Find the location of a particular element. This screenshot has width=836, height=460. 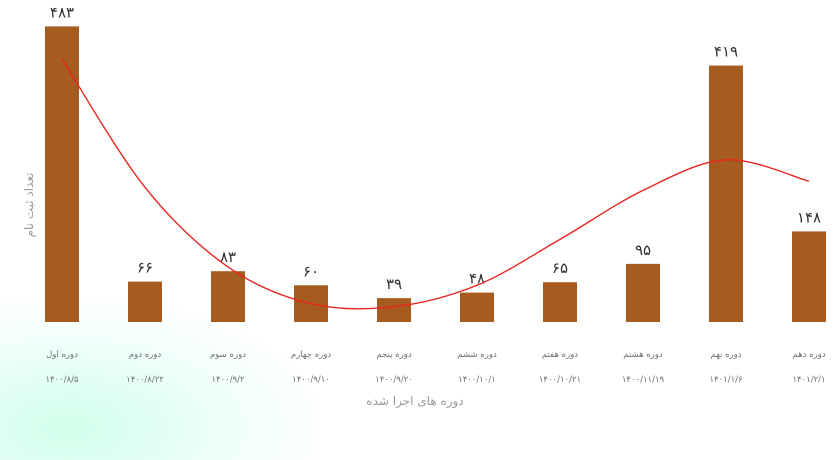

category-label-8: دوره هشتم is located at coordinates (643, 355).